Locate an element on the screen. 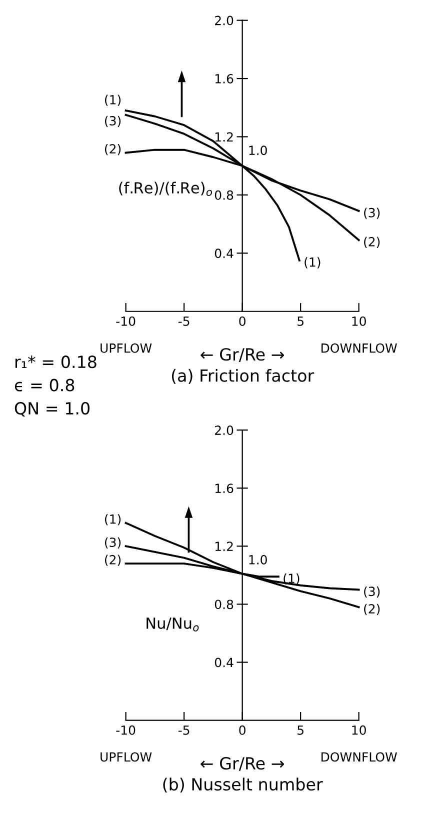 This screenshot has width=443, height=813. text: QN = 1.0 is located at coordinates (52, 409).